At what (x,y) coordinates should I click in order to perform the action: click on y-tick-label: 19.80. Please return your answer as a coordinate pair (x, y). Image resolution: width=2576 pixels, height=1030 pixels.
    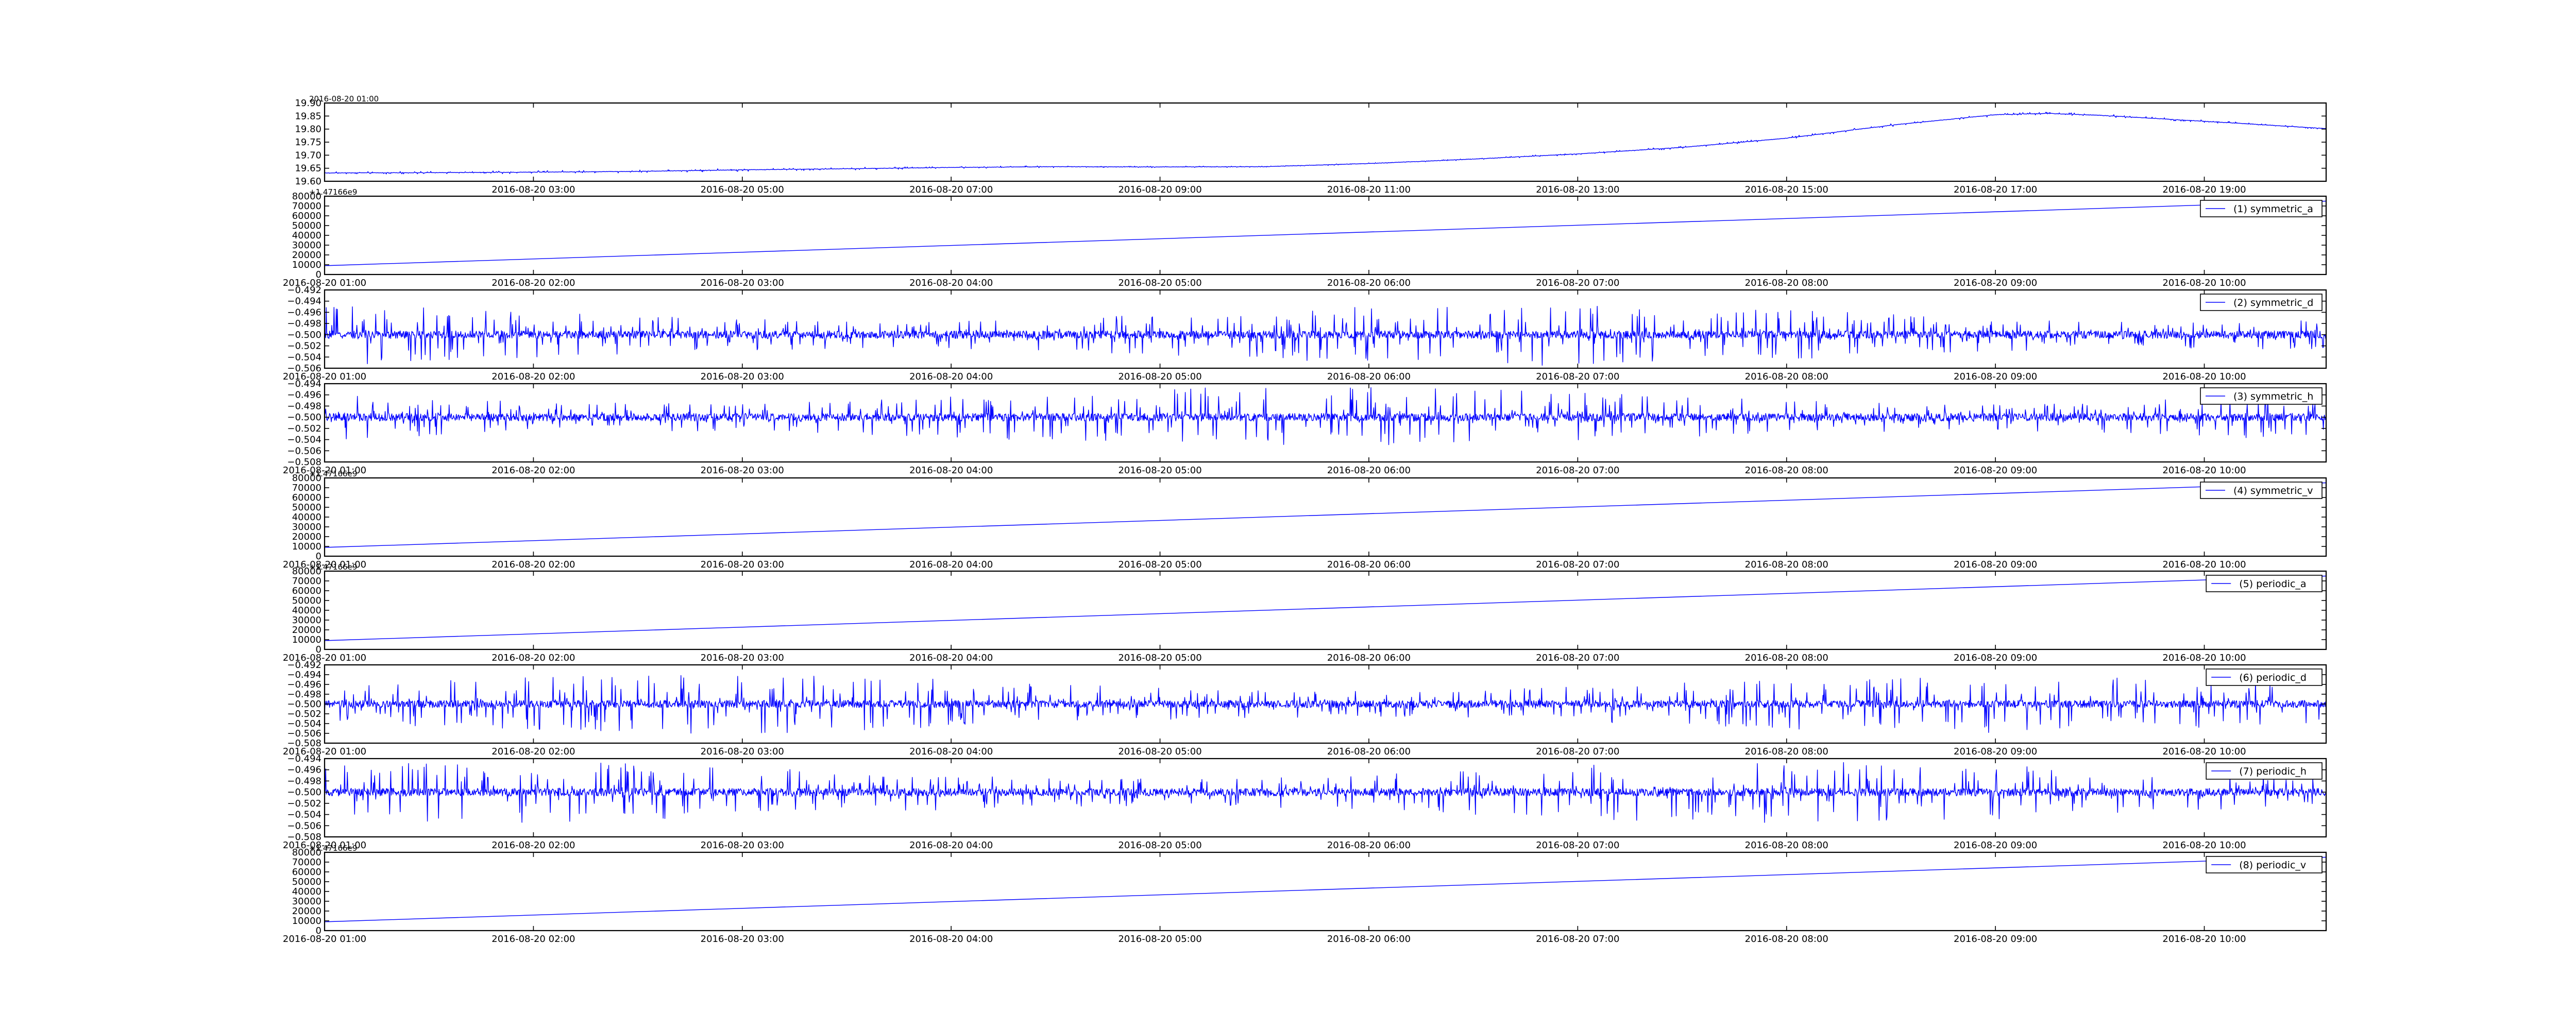
    Looking at the image, I should click on (308, 129).